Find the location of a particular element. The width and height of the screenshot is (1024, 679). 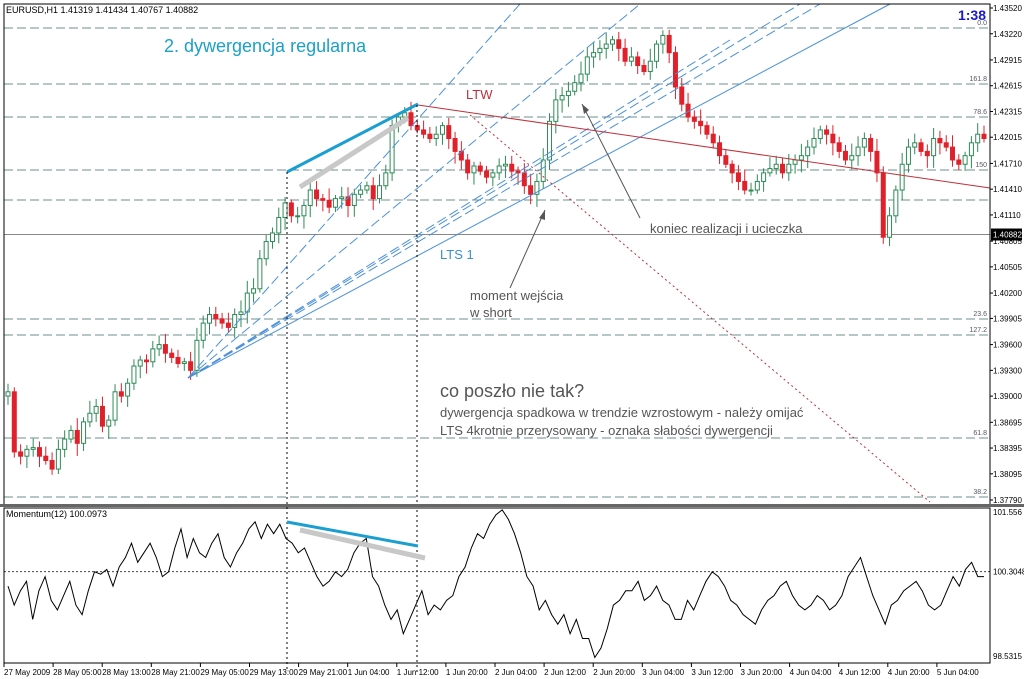

momentum-divergence-line is located at coordinates (352, 534).